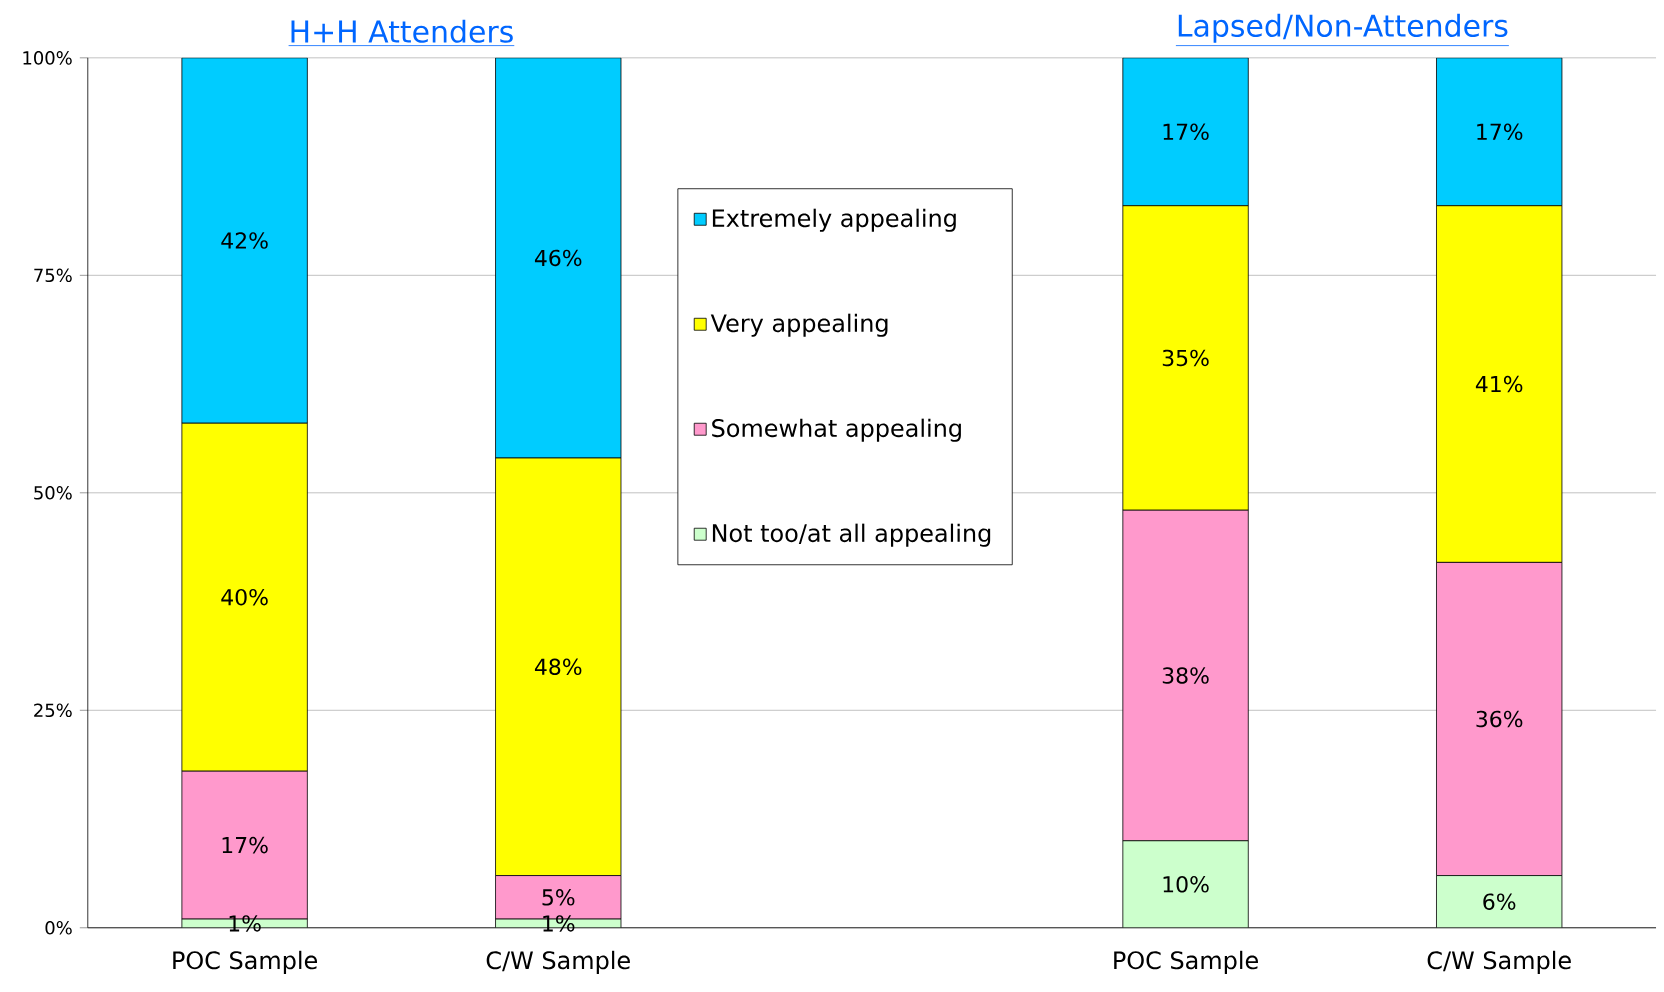  I want to click on y-tick-label: 100%, so click(47, 58).